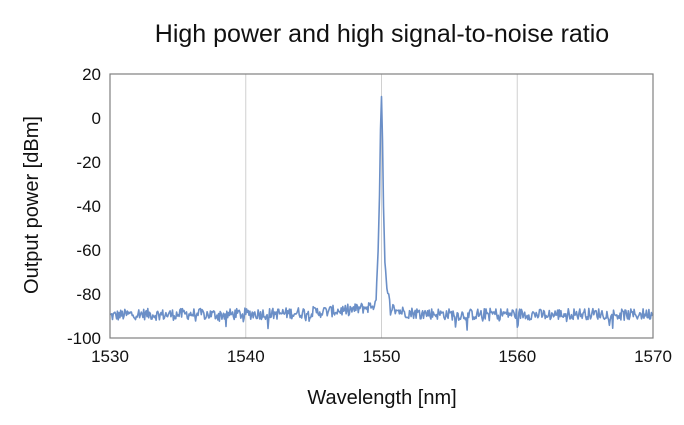 This screenshot has width=684, height=425. Describe the element at coordinates (88, 294) in the screenshot. I see `y-tick-label: -80` at that location.